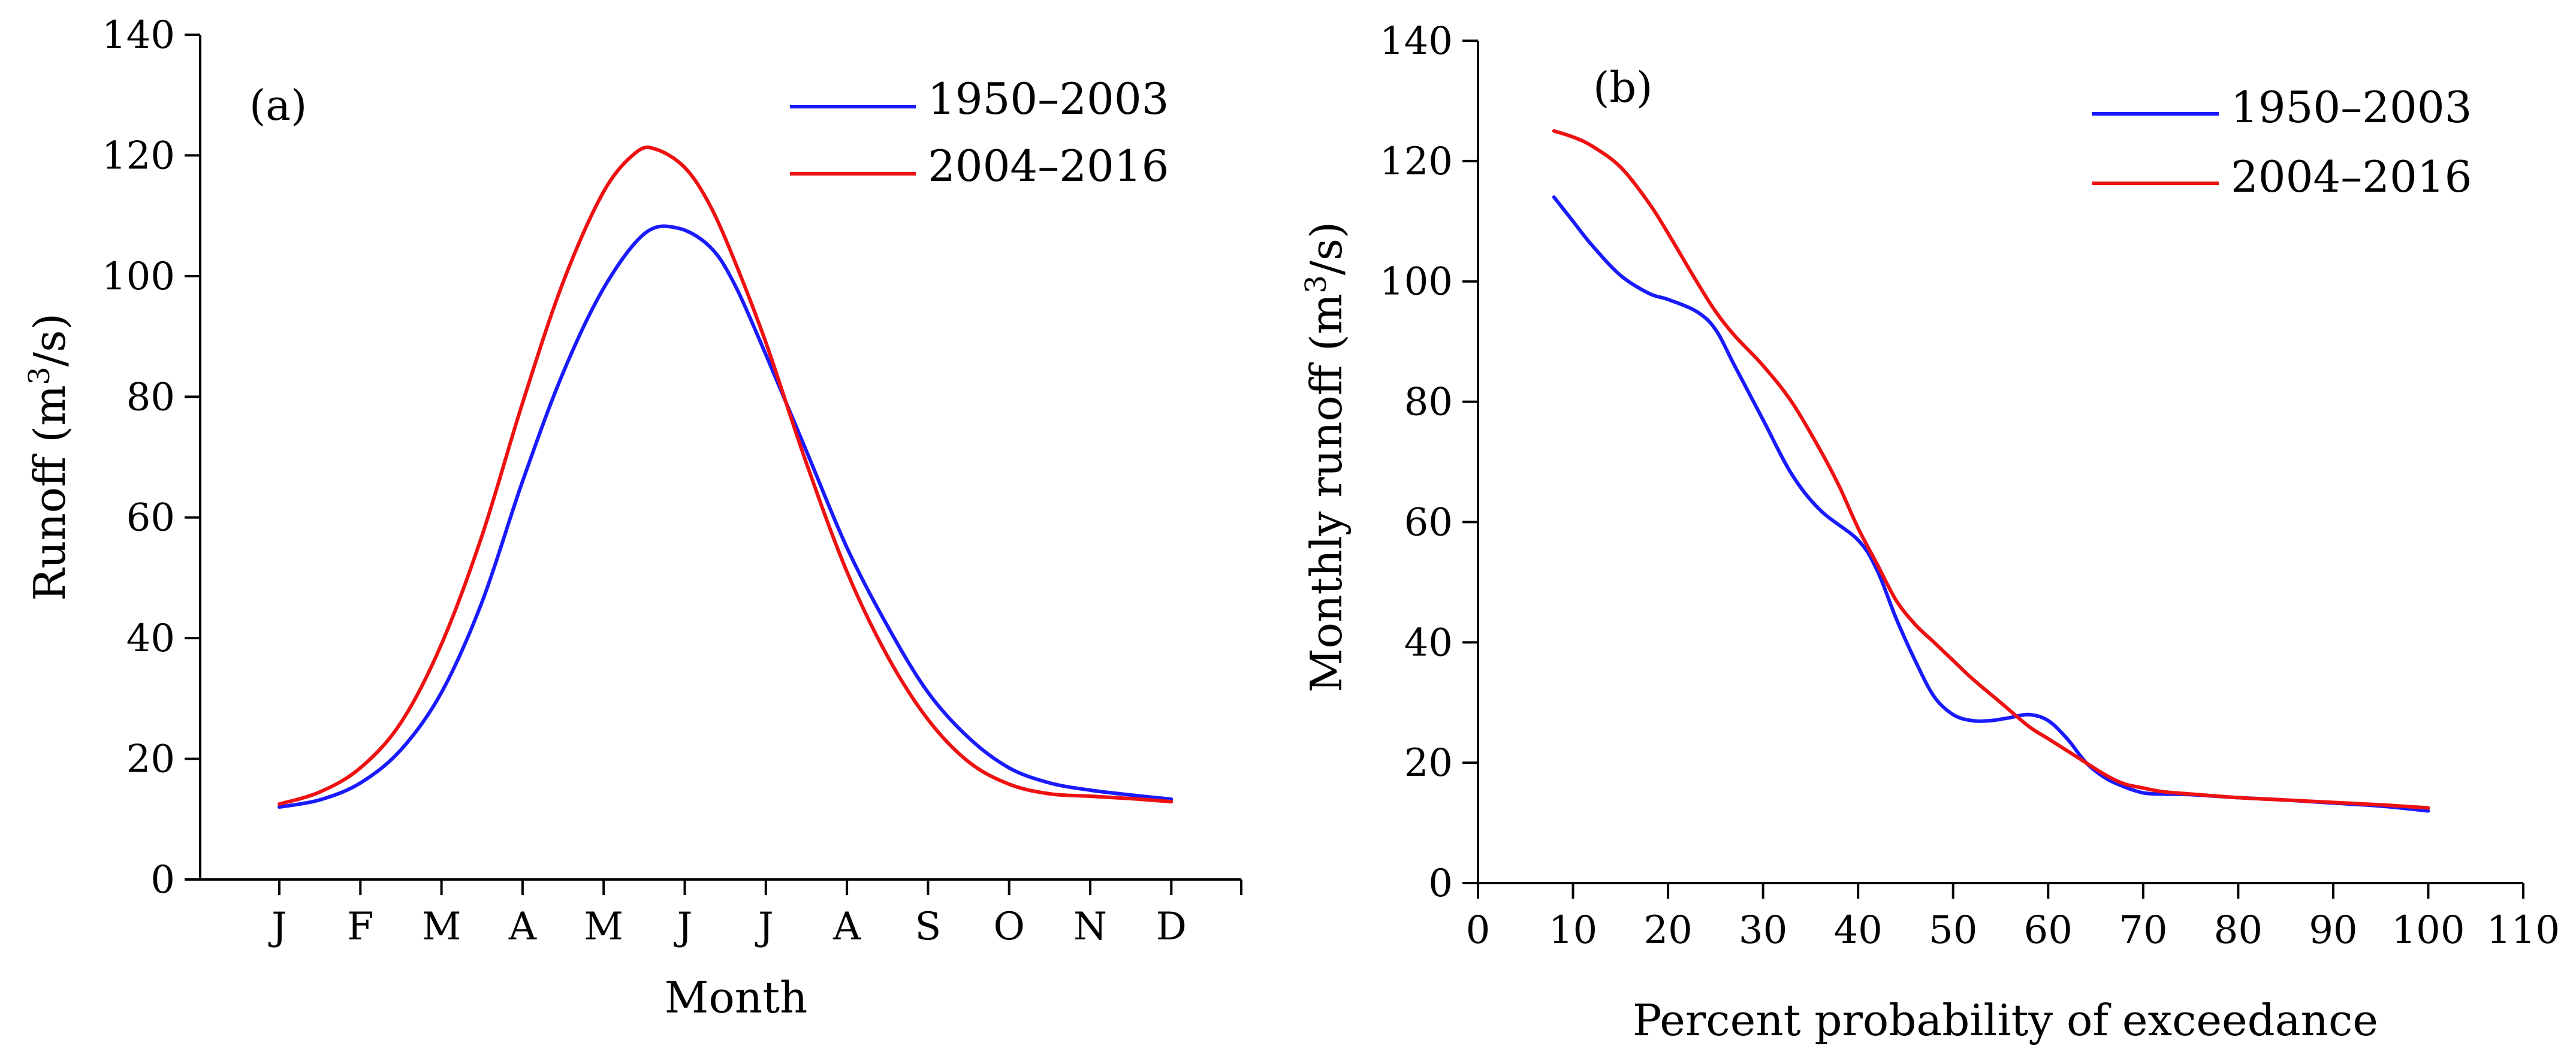  Describe the element at coordinates (2351, 107) in the screenshot. I see `legend-b-label-1950-2003: 1950–2003` at that location.